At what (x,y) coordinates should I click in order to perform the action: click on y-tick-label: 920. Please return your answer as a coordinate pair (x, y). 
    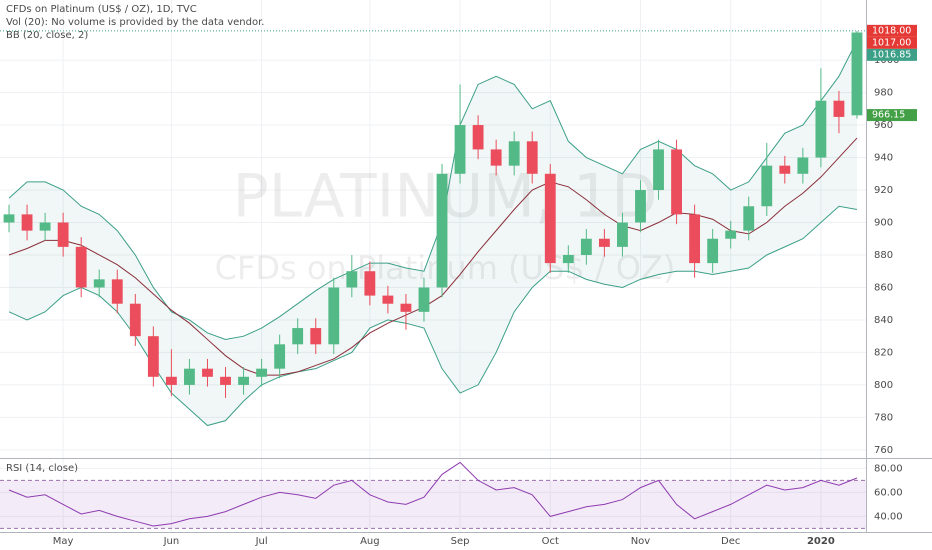
    Looking at the image, I should click on (883, 190).